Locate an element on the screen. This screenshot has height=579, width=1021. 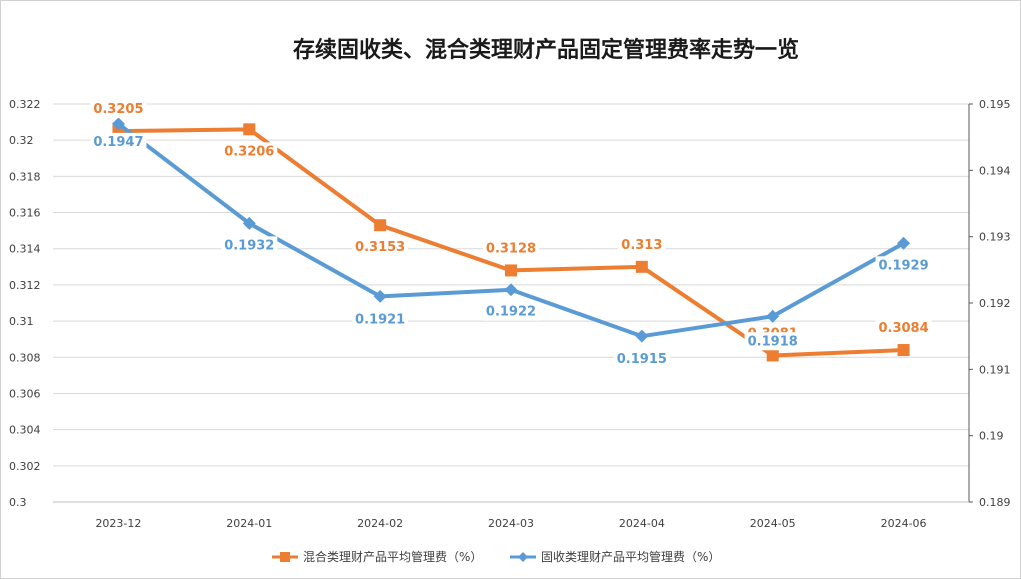
y-left-tick-label: 0.314 is located at coordinates (25, 249).